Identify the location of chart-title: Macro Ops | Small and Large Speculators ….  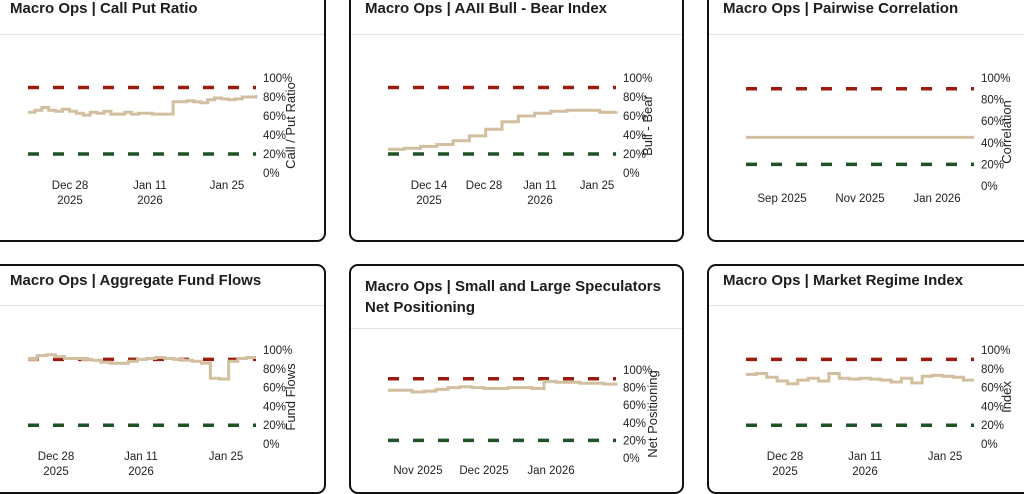
(513, 297).